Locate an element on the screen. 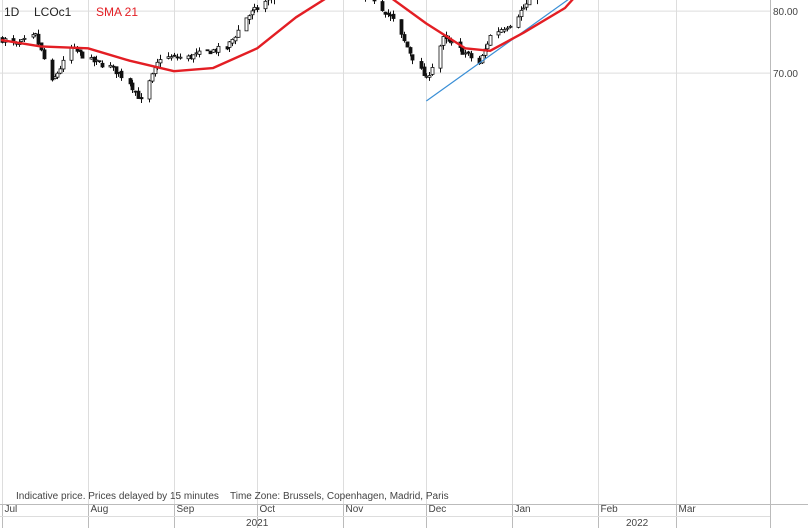 This screenshot has width=808, height=528. x-tick-label: Sep is located at coordinates (186, 509).